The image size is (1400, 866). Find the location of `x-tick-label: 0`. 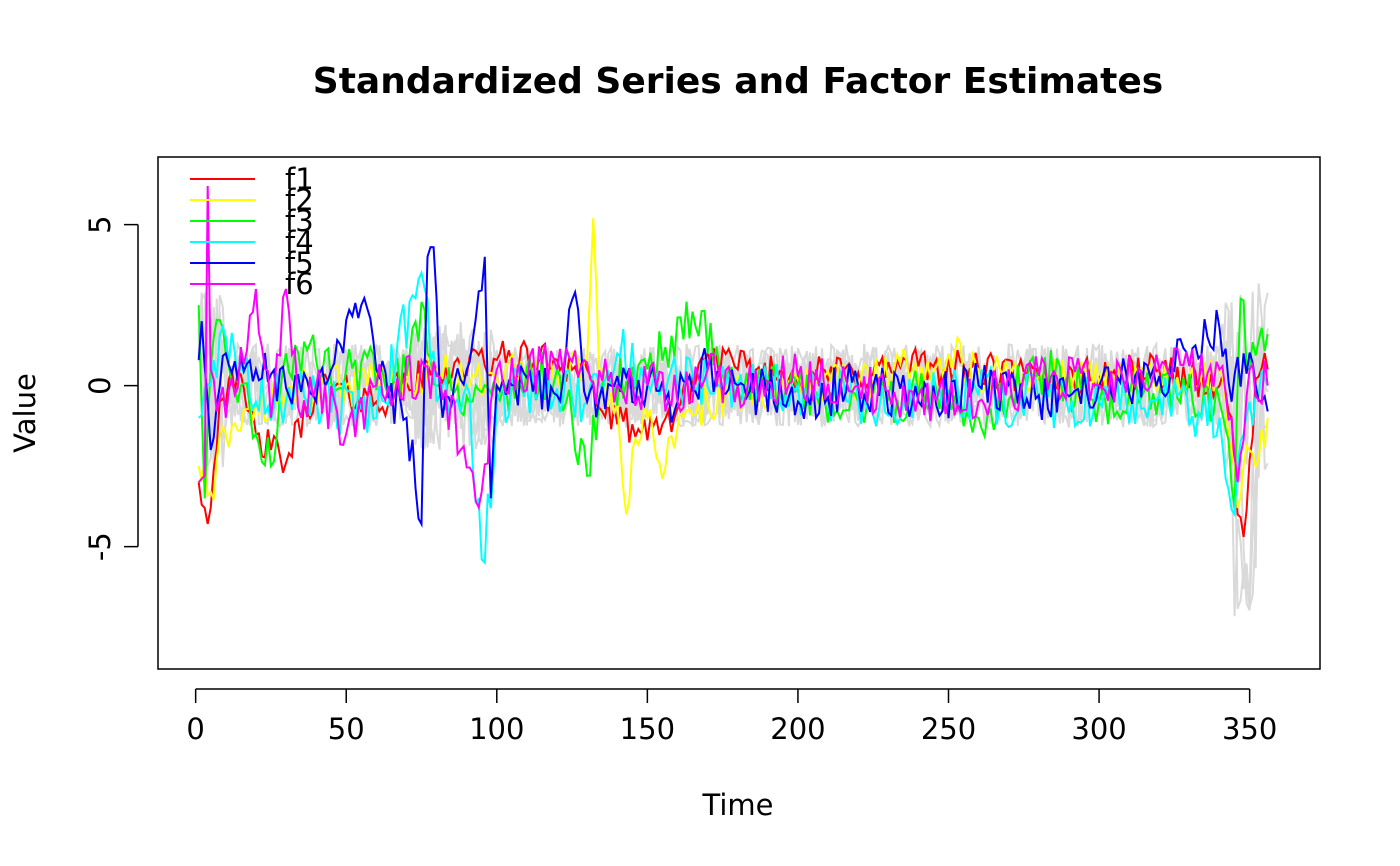

x-tick-label: 0 is located at coordinates (195, 729).